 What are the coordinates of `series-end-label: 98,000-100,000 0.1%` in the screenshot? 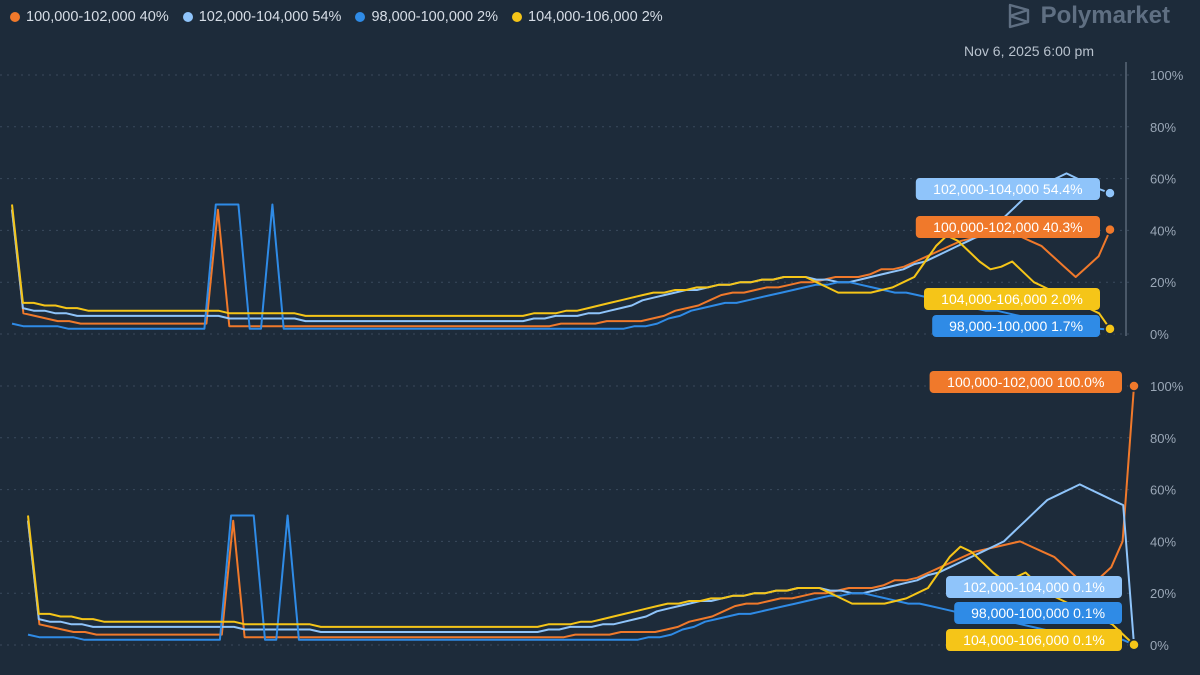 It's located at (1038, 613).